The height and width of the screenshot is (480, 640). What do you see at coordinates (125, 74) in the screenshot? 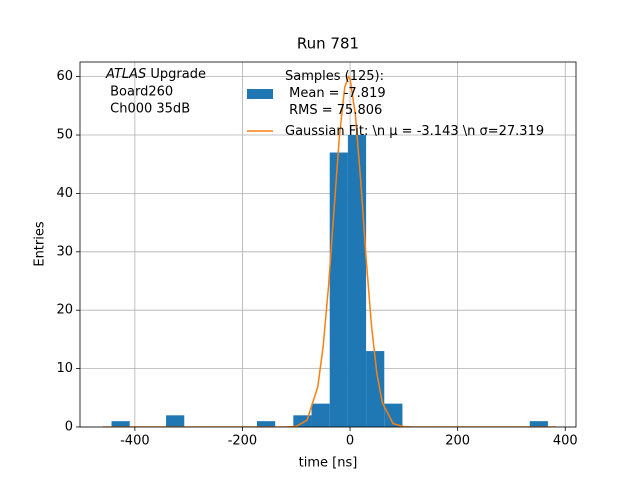
I see `annotation-emph: ATLAS` at bounding box center [125, 74].